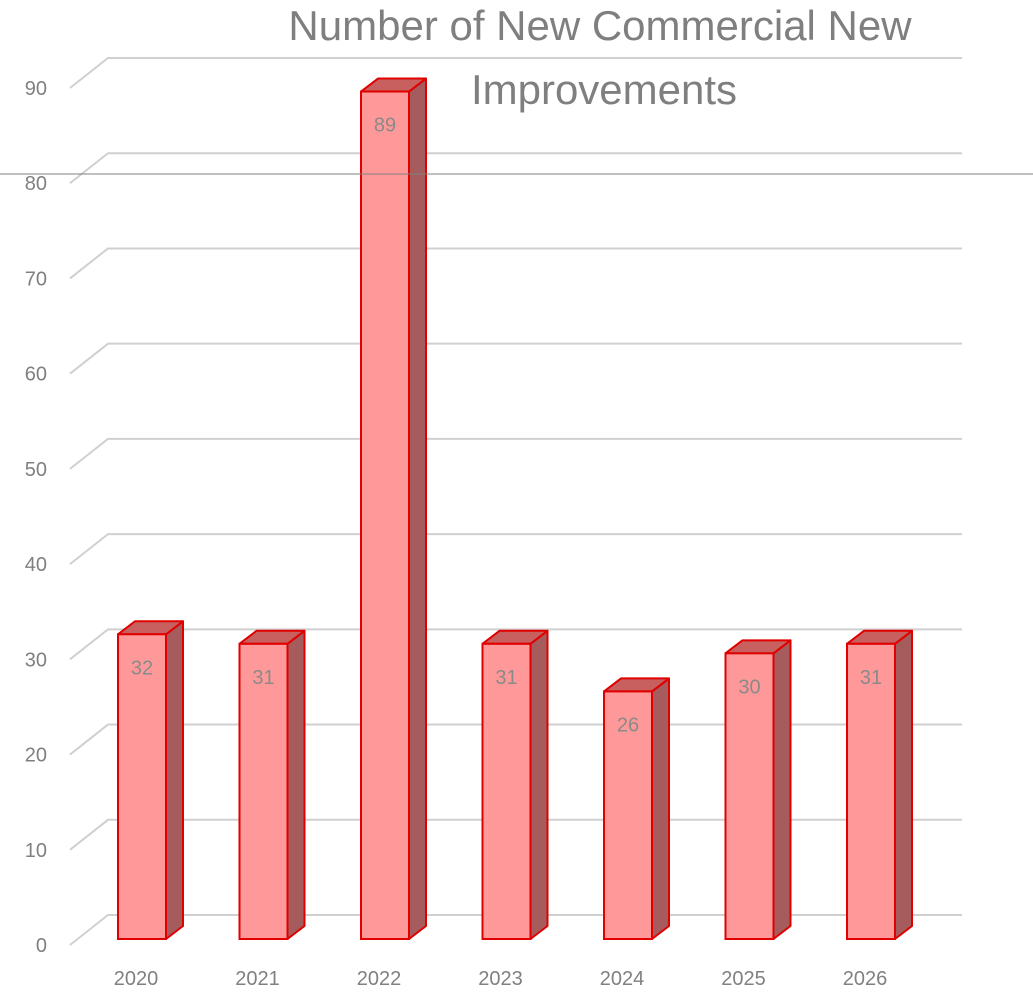 This screenshot has width=1033, height=992. Describe the element at coordinates (41, 946) in the screenshot. I see `y-tick-label: 0` at that location.